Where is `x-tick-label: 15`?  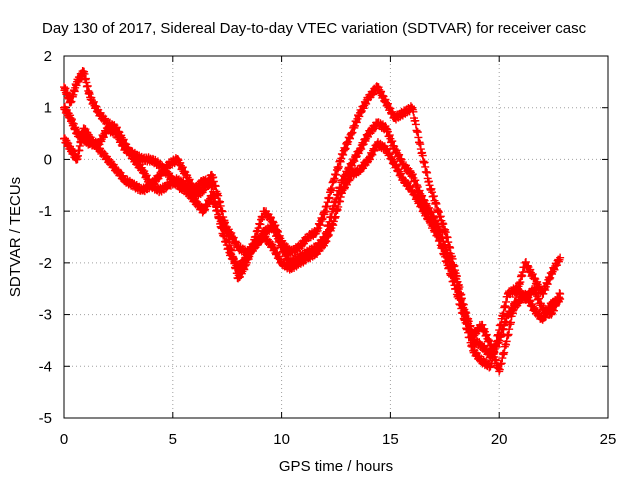
x-tick-label: 15 is located at coordinates (390, 439).